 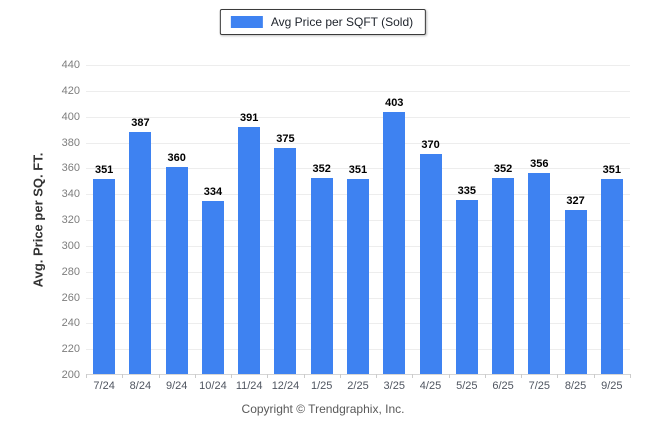 I want to click on x-tick-label: 7/24, so click(x=104, y=386).